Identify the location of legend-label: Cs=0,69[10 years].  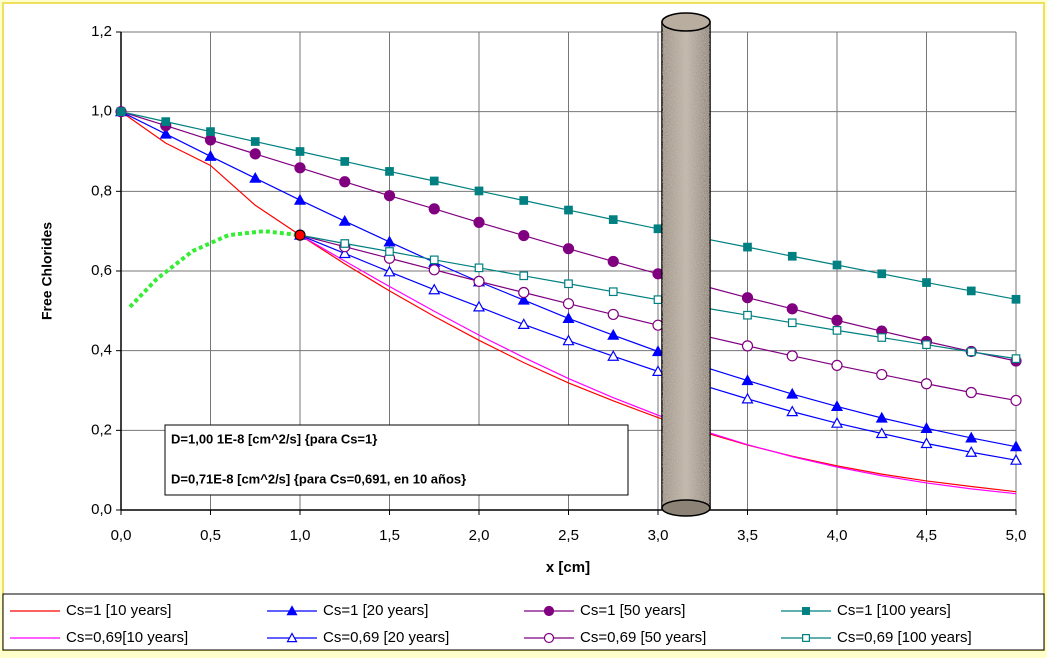
(127, 637).